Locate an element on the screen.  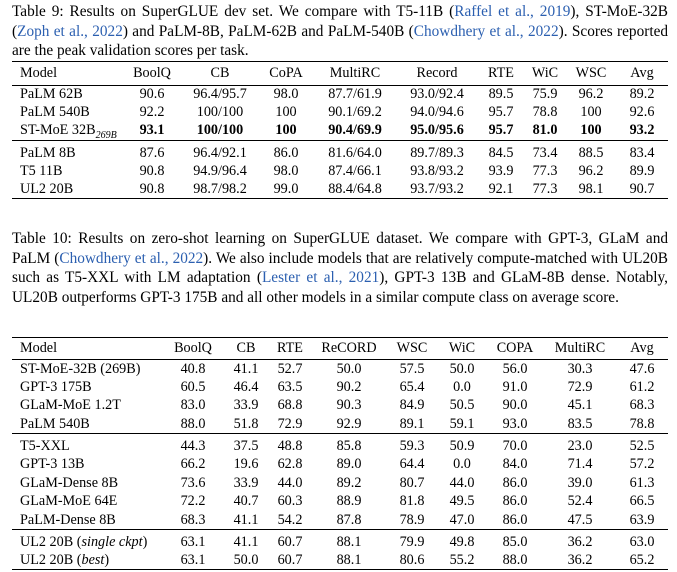
caption-text: ), ST-MoE-32B ( is located at coordinates (340, 21).